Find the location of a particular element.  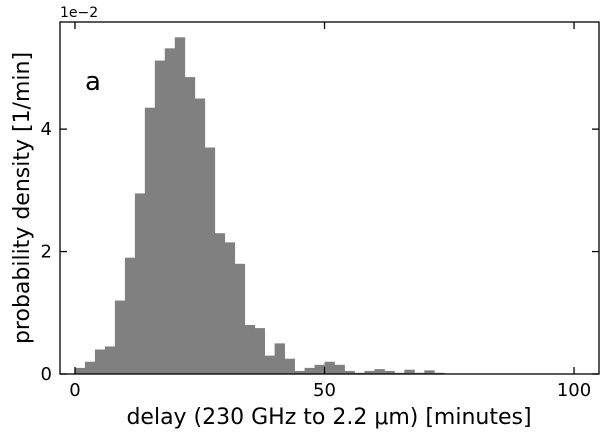

y-offset-label: 1e−2 is located at coordinates (79, 13).